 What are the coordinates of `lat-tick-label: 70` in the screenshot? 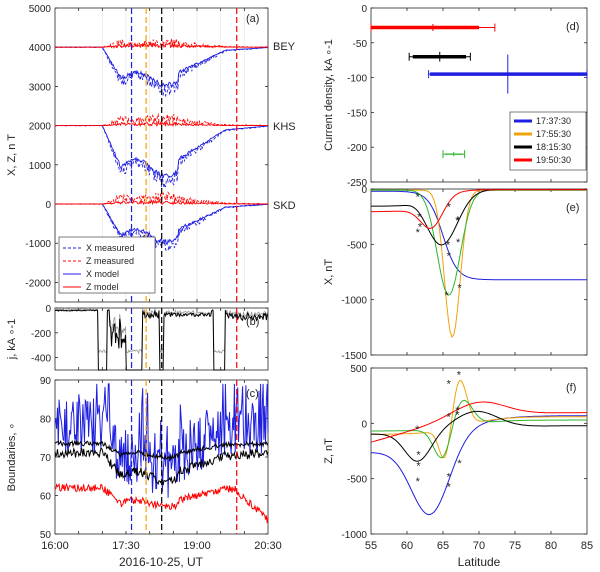 It's located at (479, 546).